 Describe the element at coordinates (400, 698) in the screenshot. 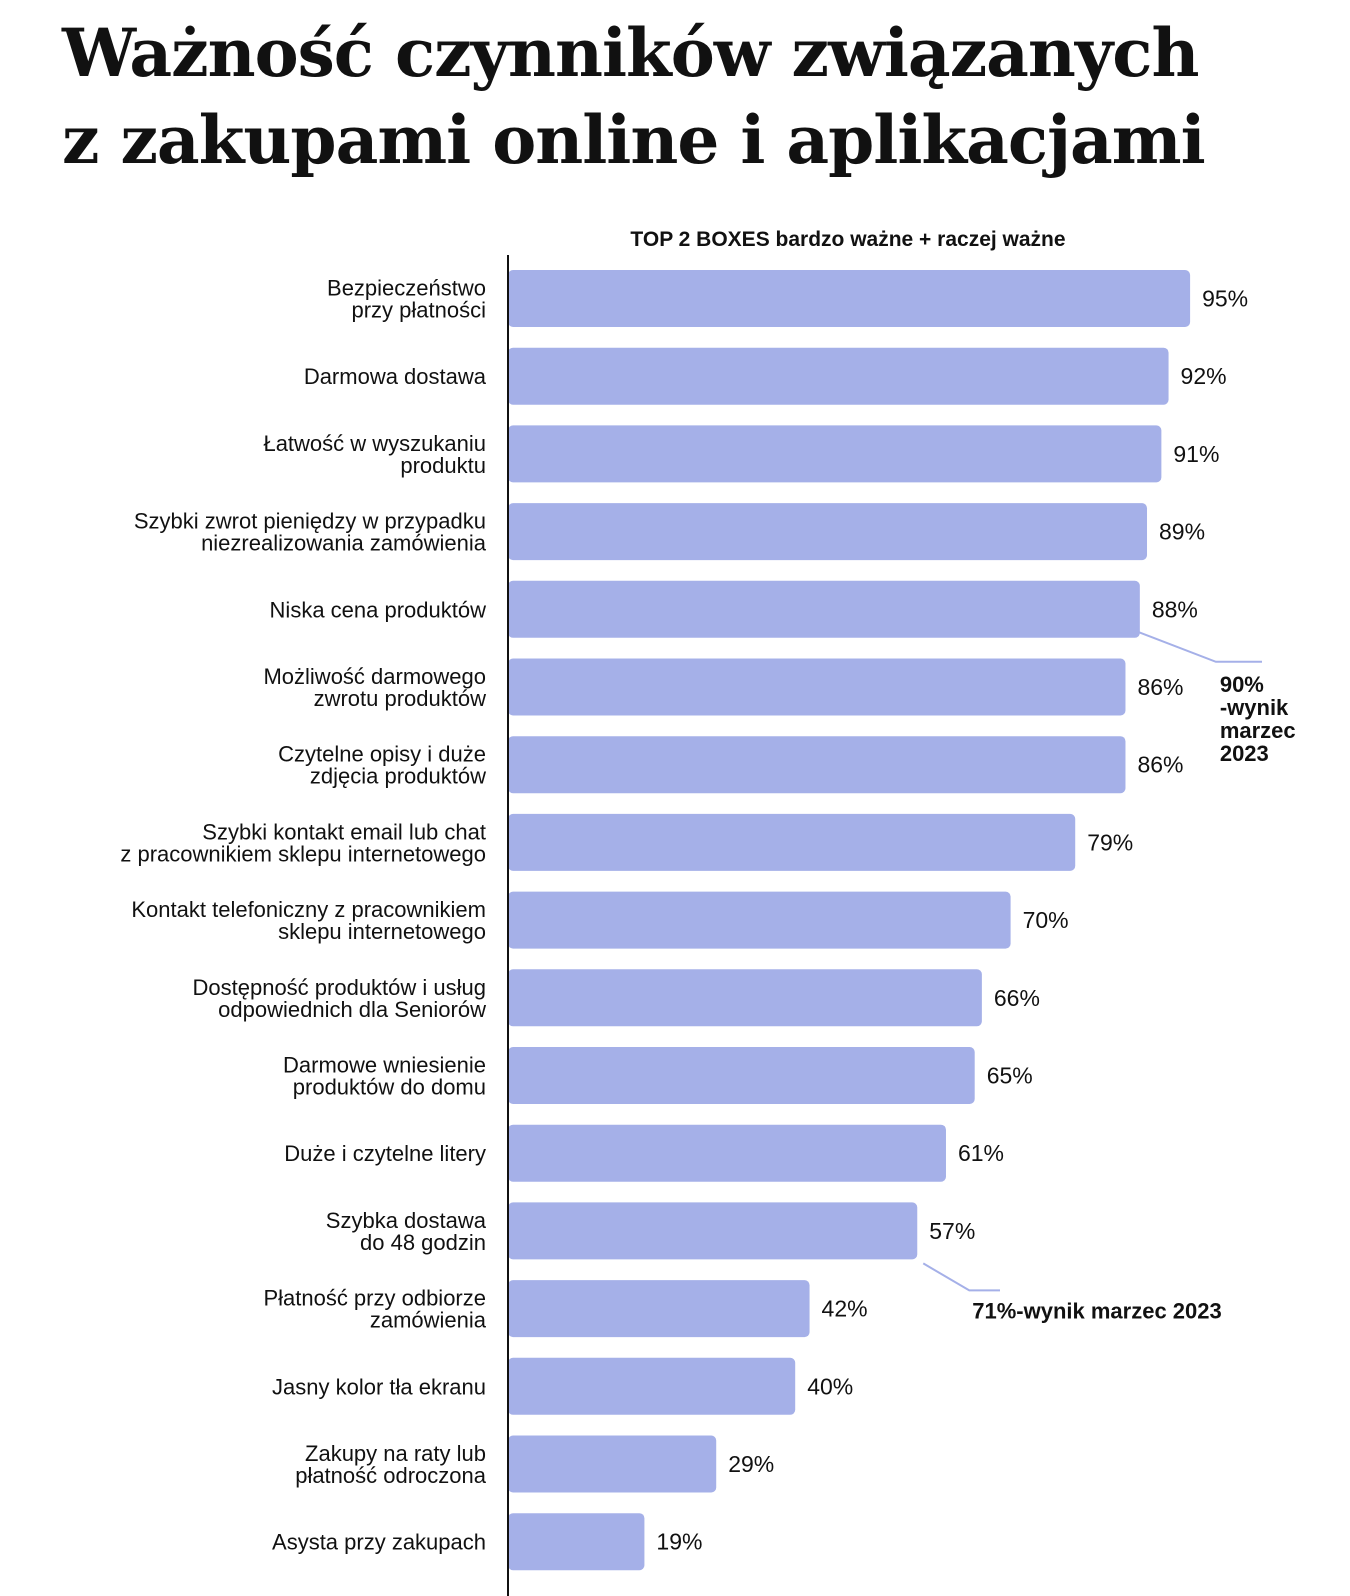

I see `category-label: zwrotu produktów` at that location.